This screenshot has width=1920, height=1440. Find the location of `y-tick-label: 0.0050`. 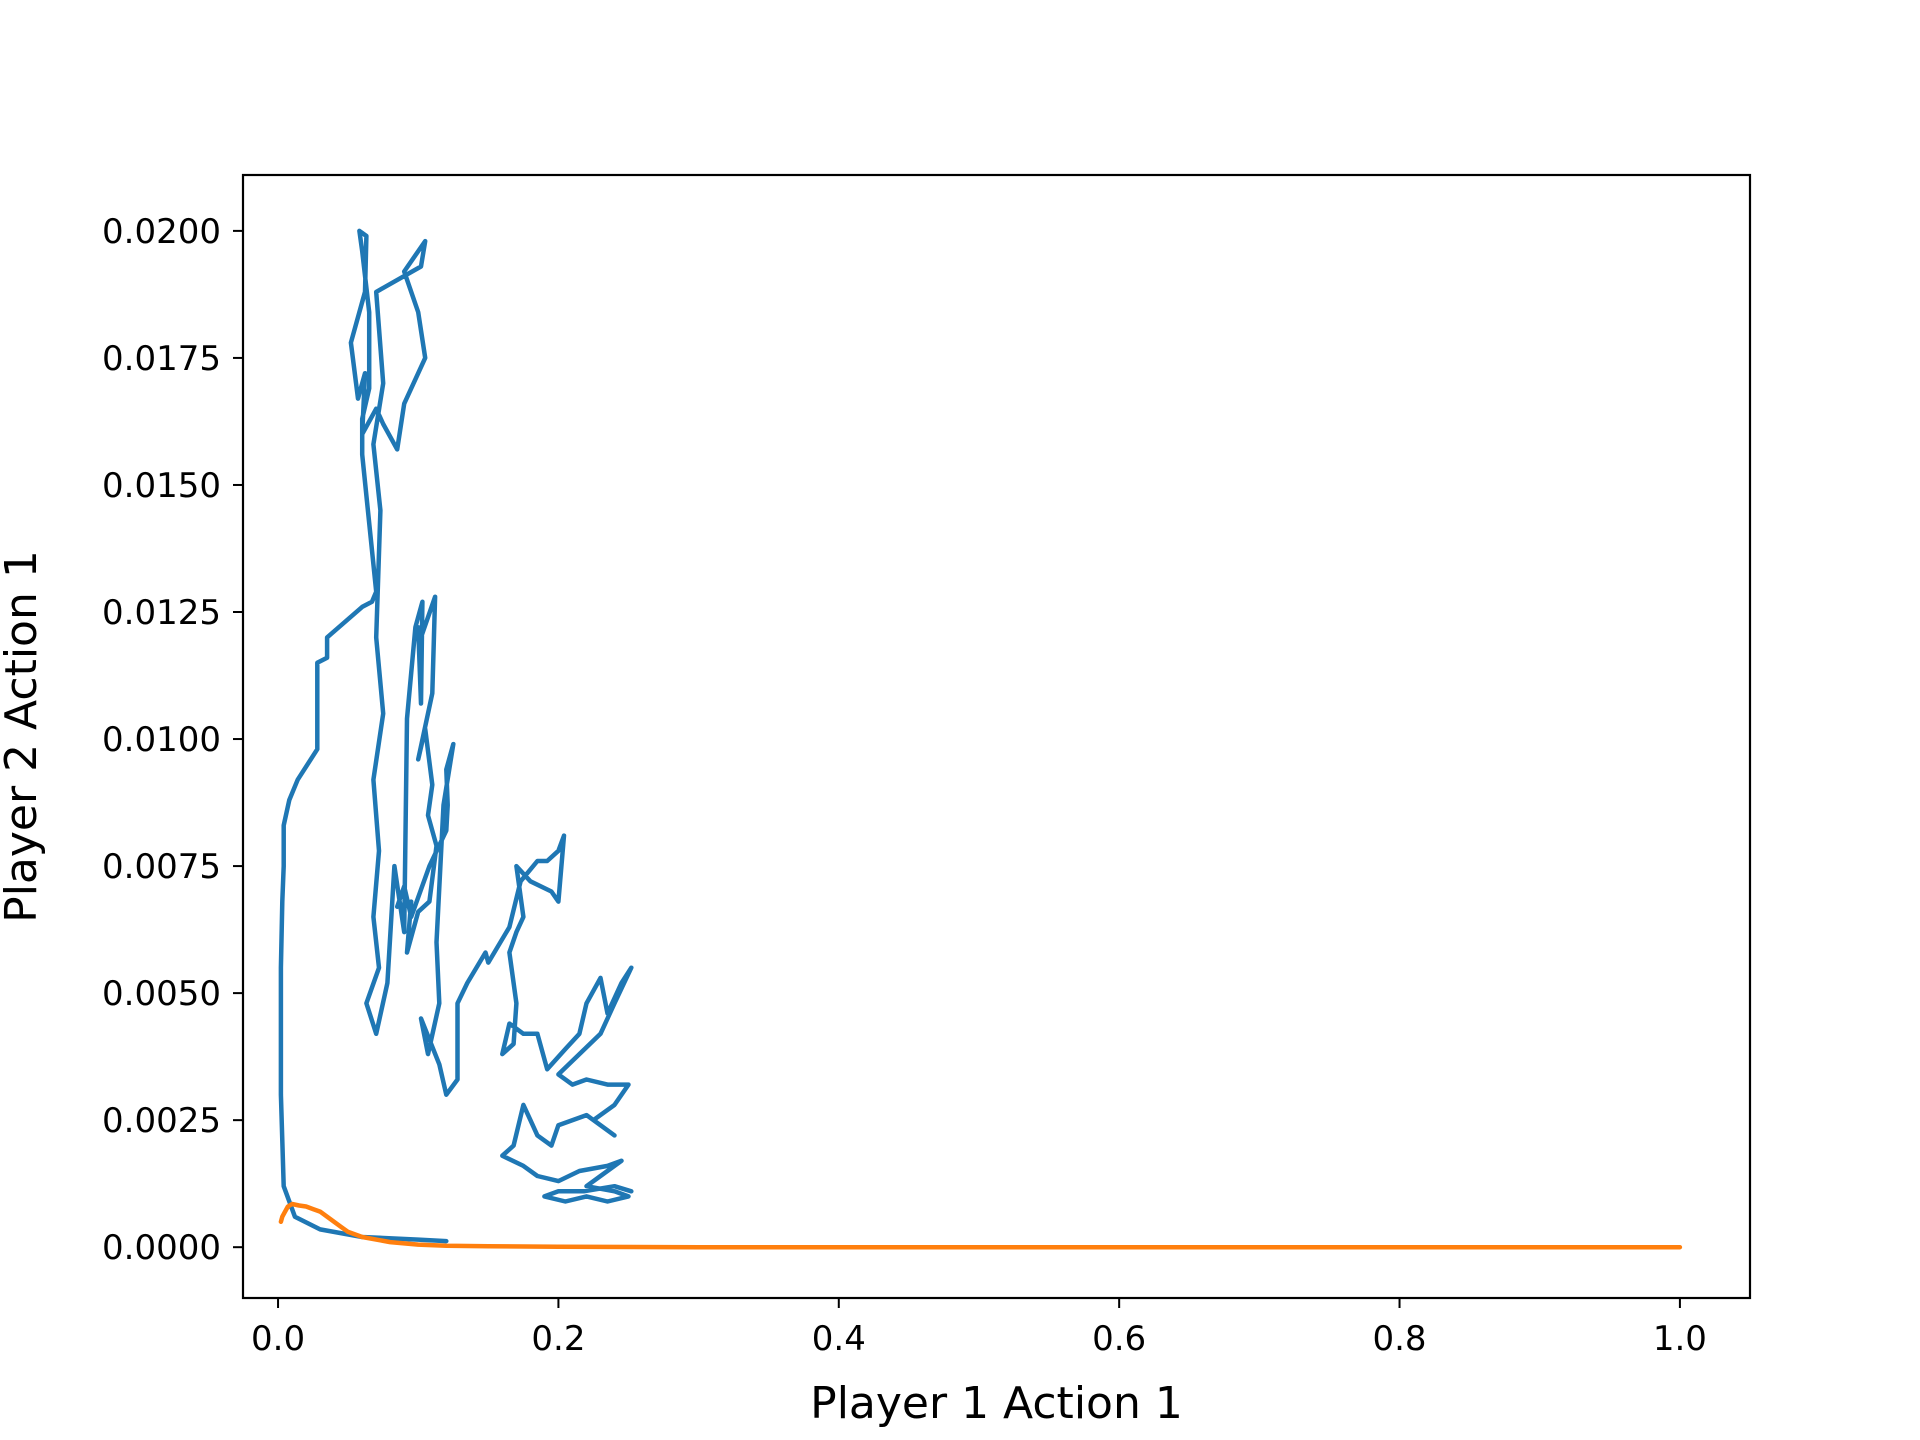

y-tick-label: 0.0050 is located at coordinates (161, 994).